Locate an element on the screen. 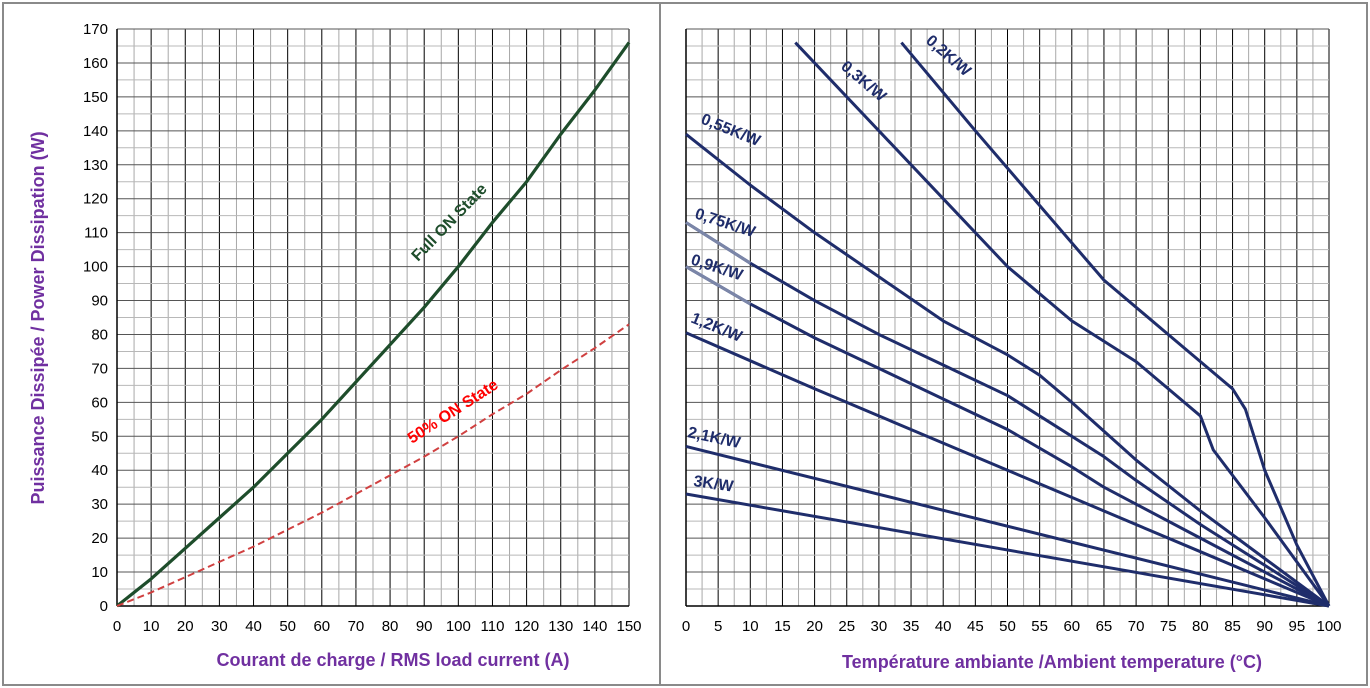 The height and width of the screenshot is (688, 1370). thermal-resistance-label: 3K/W is located at coordinates (713, 484).